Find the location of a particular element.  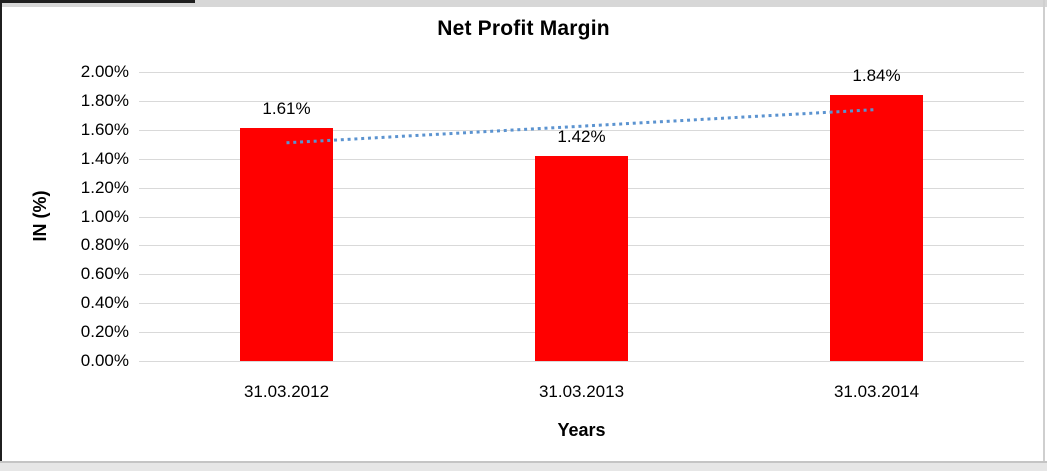

x-category-label: 31.03.2012 is located at coordinates (286, 391).